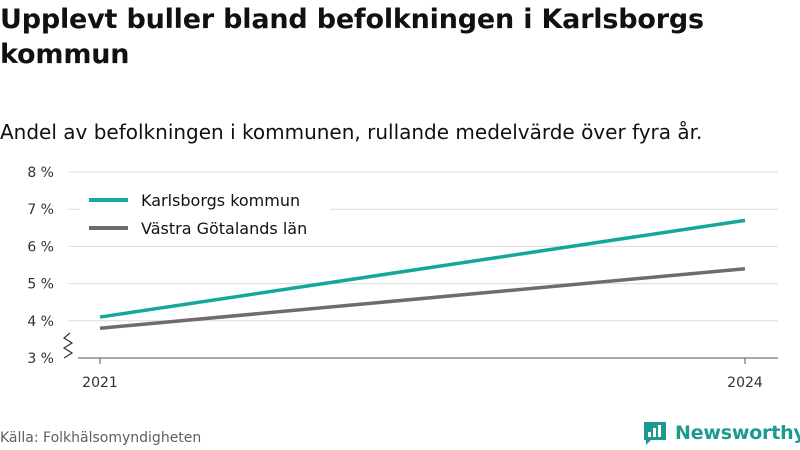 Image resolution: width=800 pixels, height=450 pixels. I want to click on y-tick-label: 7 %, so click(40, 210).